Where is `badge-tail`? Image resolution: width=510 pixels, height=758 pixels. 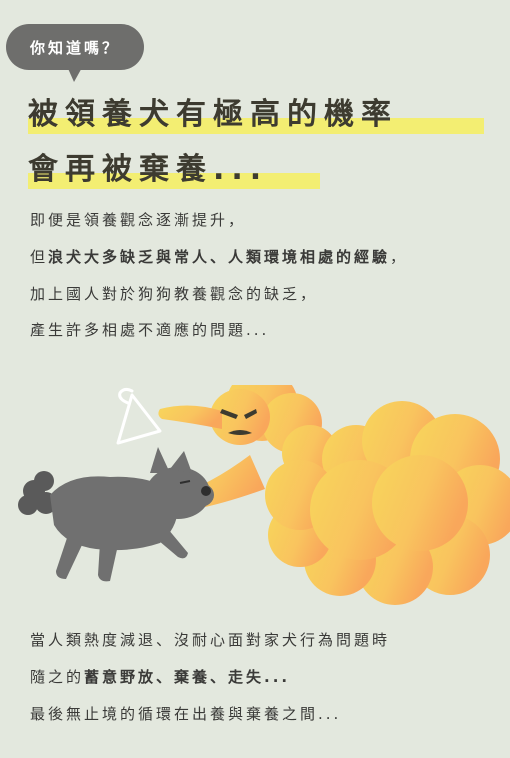 badge-tail is located at coordinates (75, 73).